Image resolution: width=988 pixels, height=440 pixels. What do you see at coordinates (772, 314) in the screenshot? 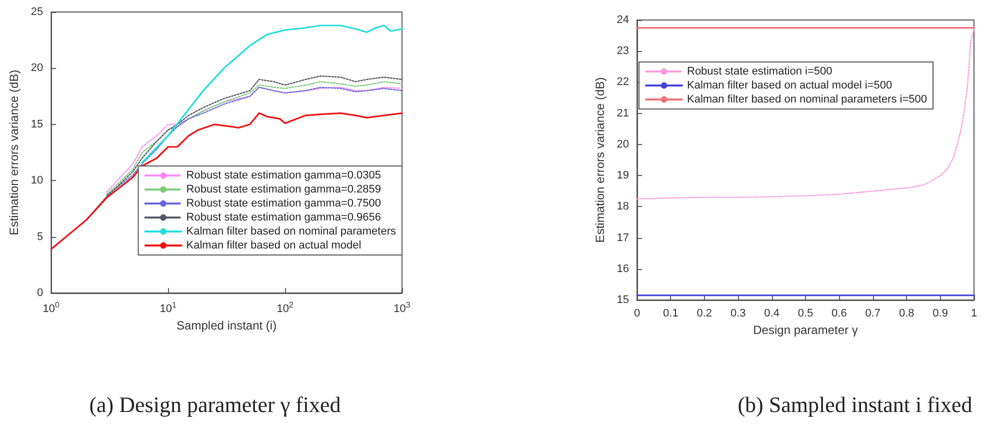
I see `x-tick-label: 0.4` at bounding box center [772, 314].